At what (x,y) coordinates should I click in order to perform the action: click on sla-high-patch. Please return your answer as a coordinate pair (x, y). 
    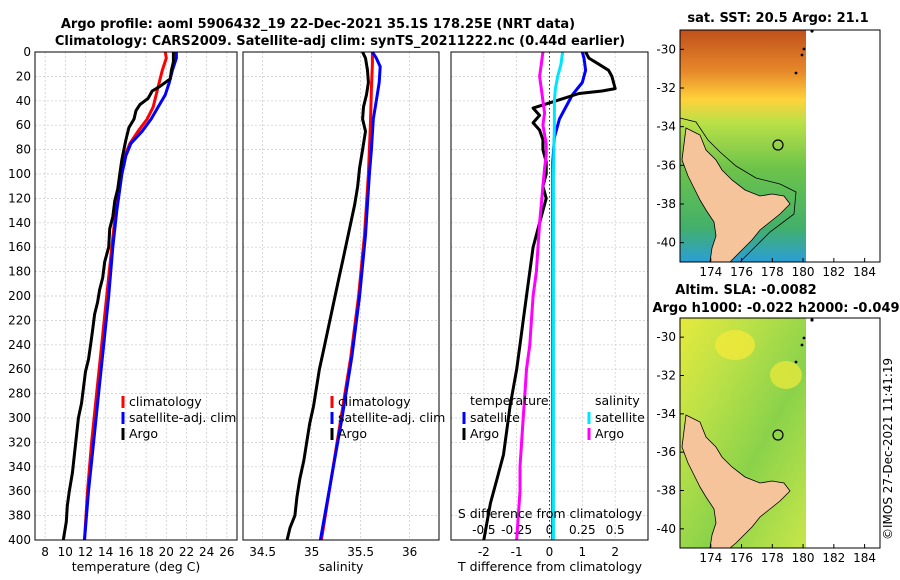
    Looking at the image, I should click on (735, 345).